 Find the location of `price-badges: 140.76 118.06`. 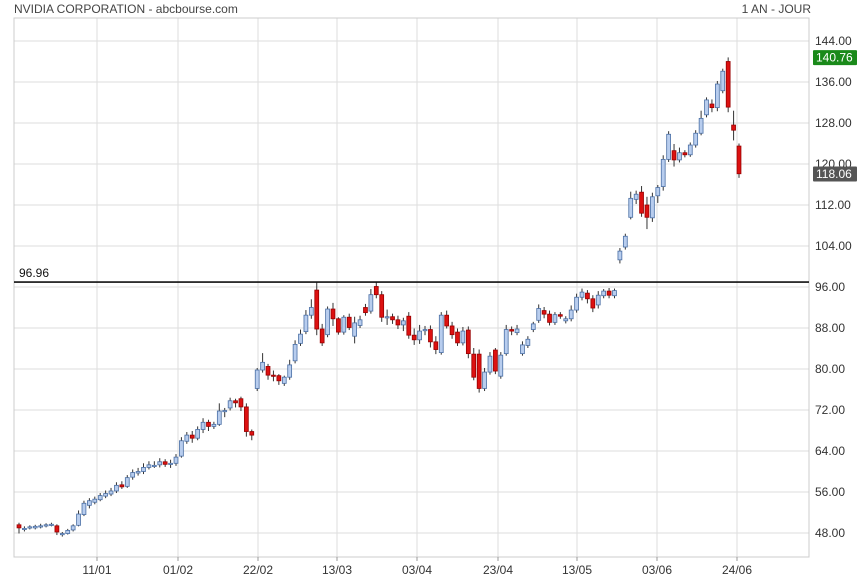

price-badges: 140.76 118.06 is located at coordinates (835, 116).